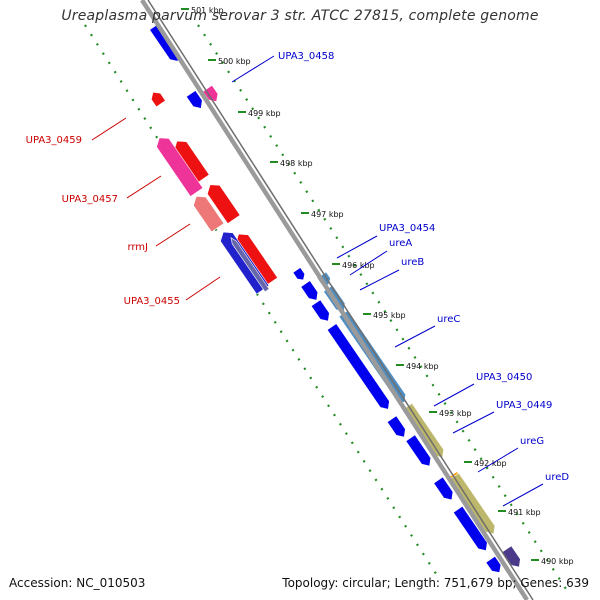  Describe the element at coordinates (407, 228) in the screenshot. I see `gene-label: UPA3_0454` at that location.